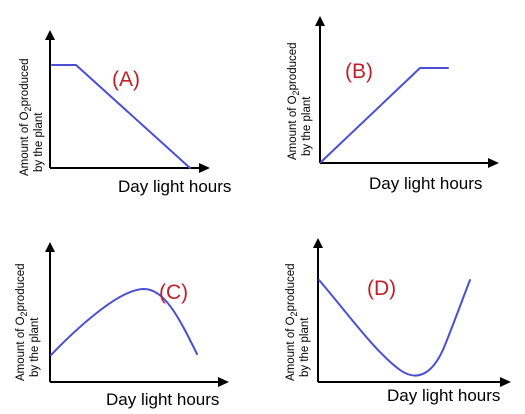 This screenshot has height=414, width=525. I want to click on panel-d-y-axis-label: Amount of O2produced, so click(292, 322).